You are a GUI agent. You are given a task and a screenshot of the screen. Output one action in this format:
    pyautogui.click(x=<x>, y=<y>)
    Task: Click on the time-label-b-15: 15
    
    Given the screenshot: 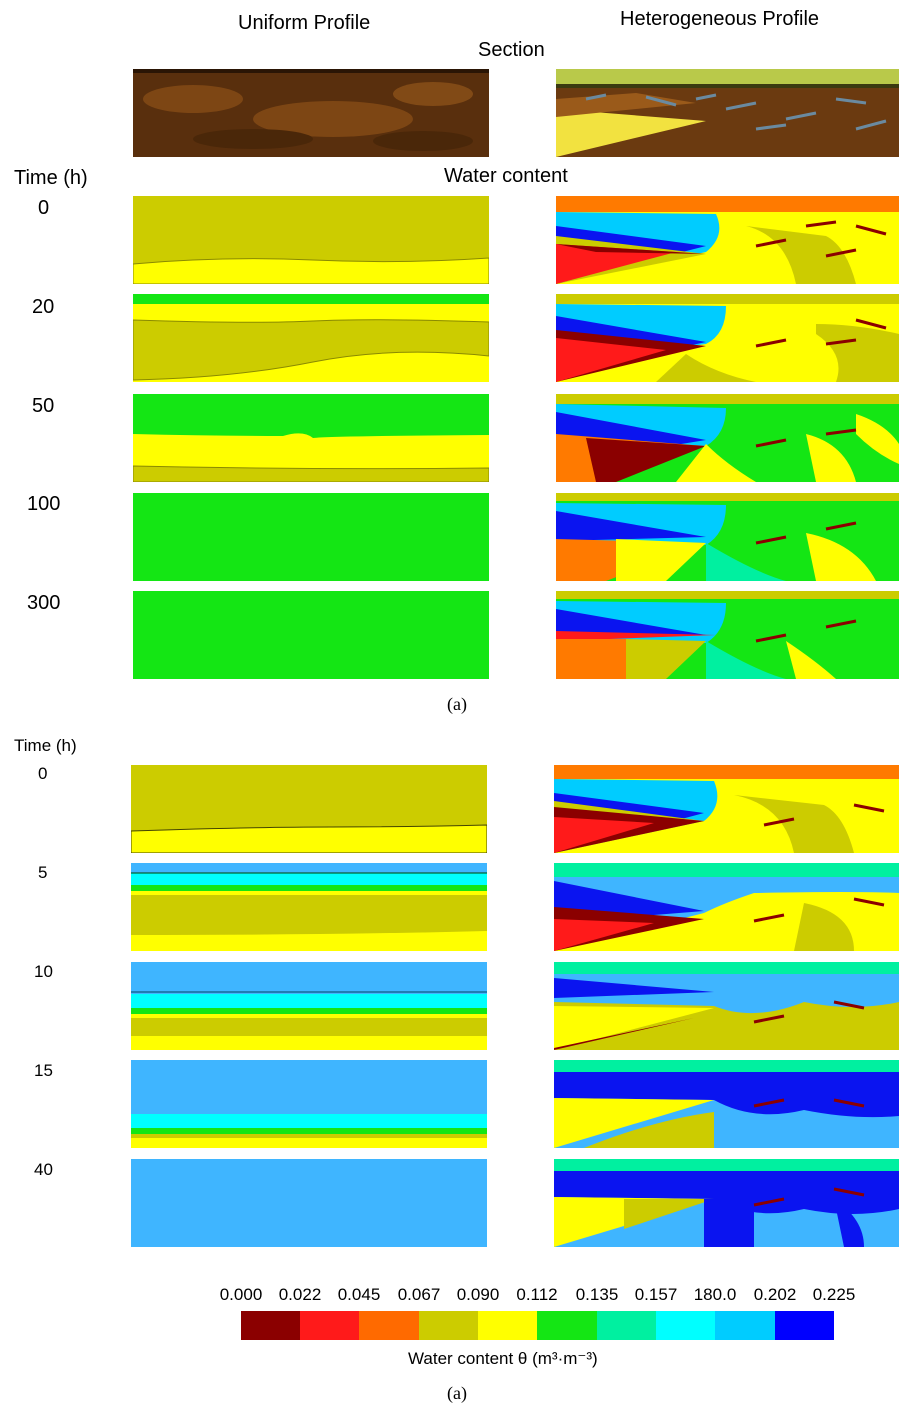 What is the action you would take?
    pyautogui.click(x=43, y=1070)
    